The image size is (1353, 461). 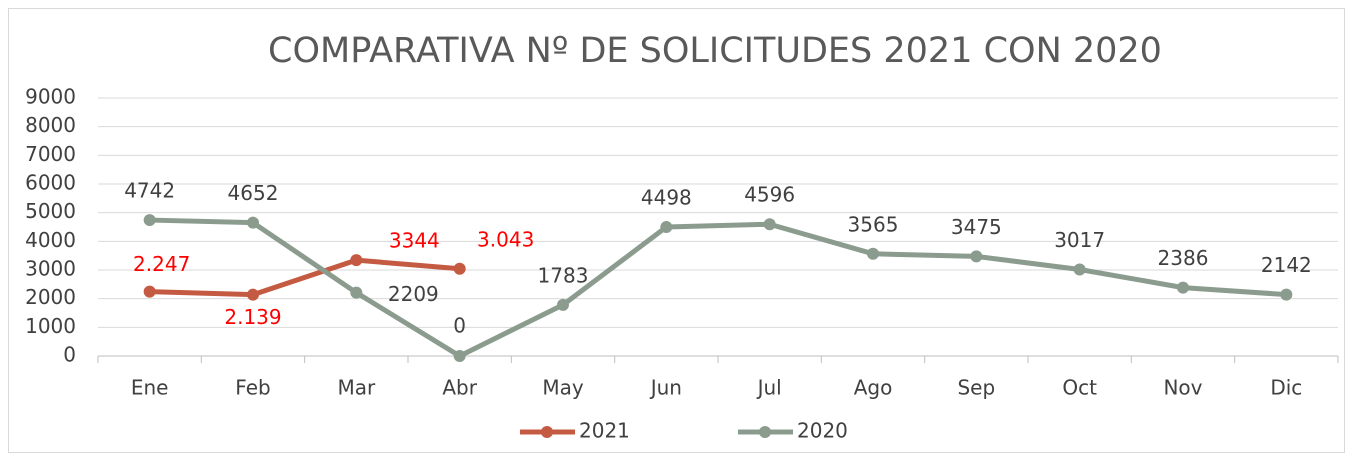 What do you see at coordinates (50, 297) in the screenshot?
I see `y-tick-label: 2000` at bounding box center [50, 297].